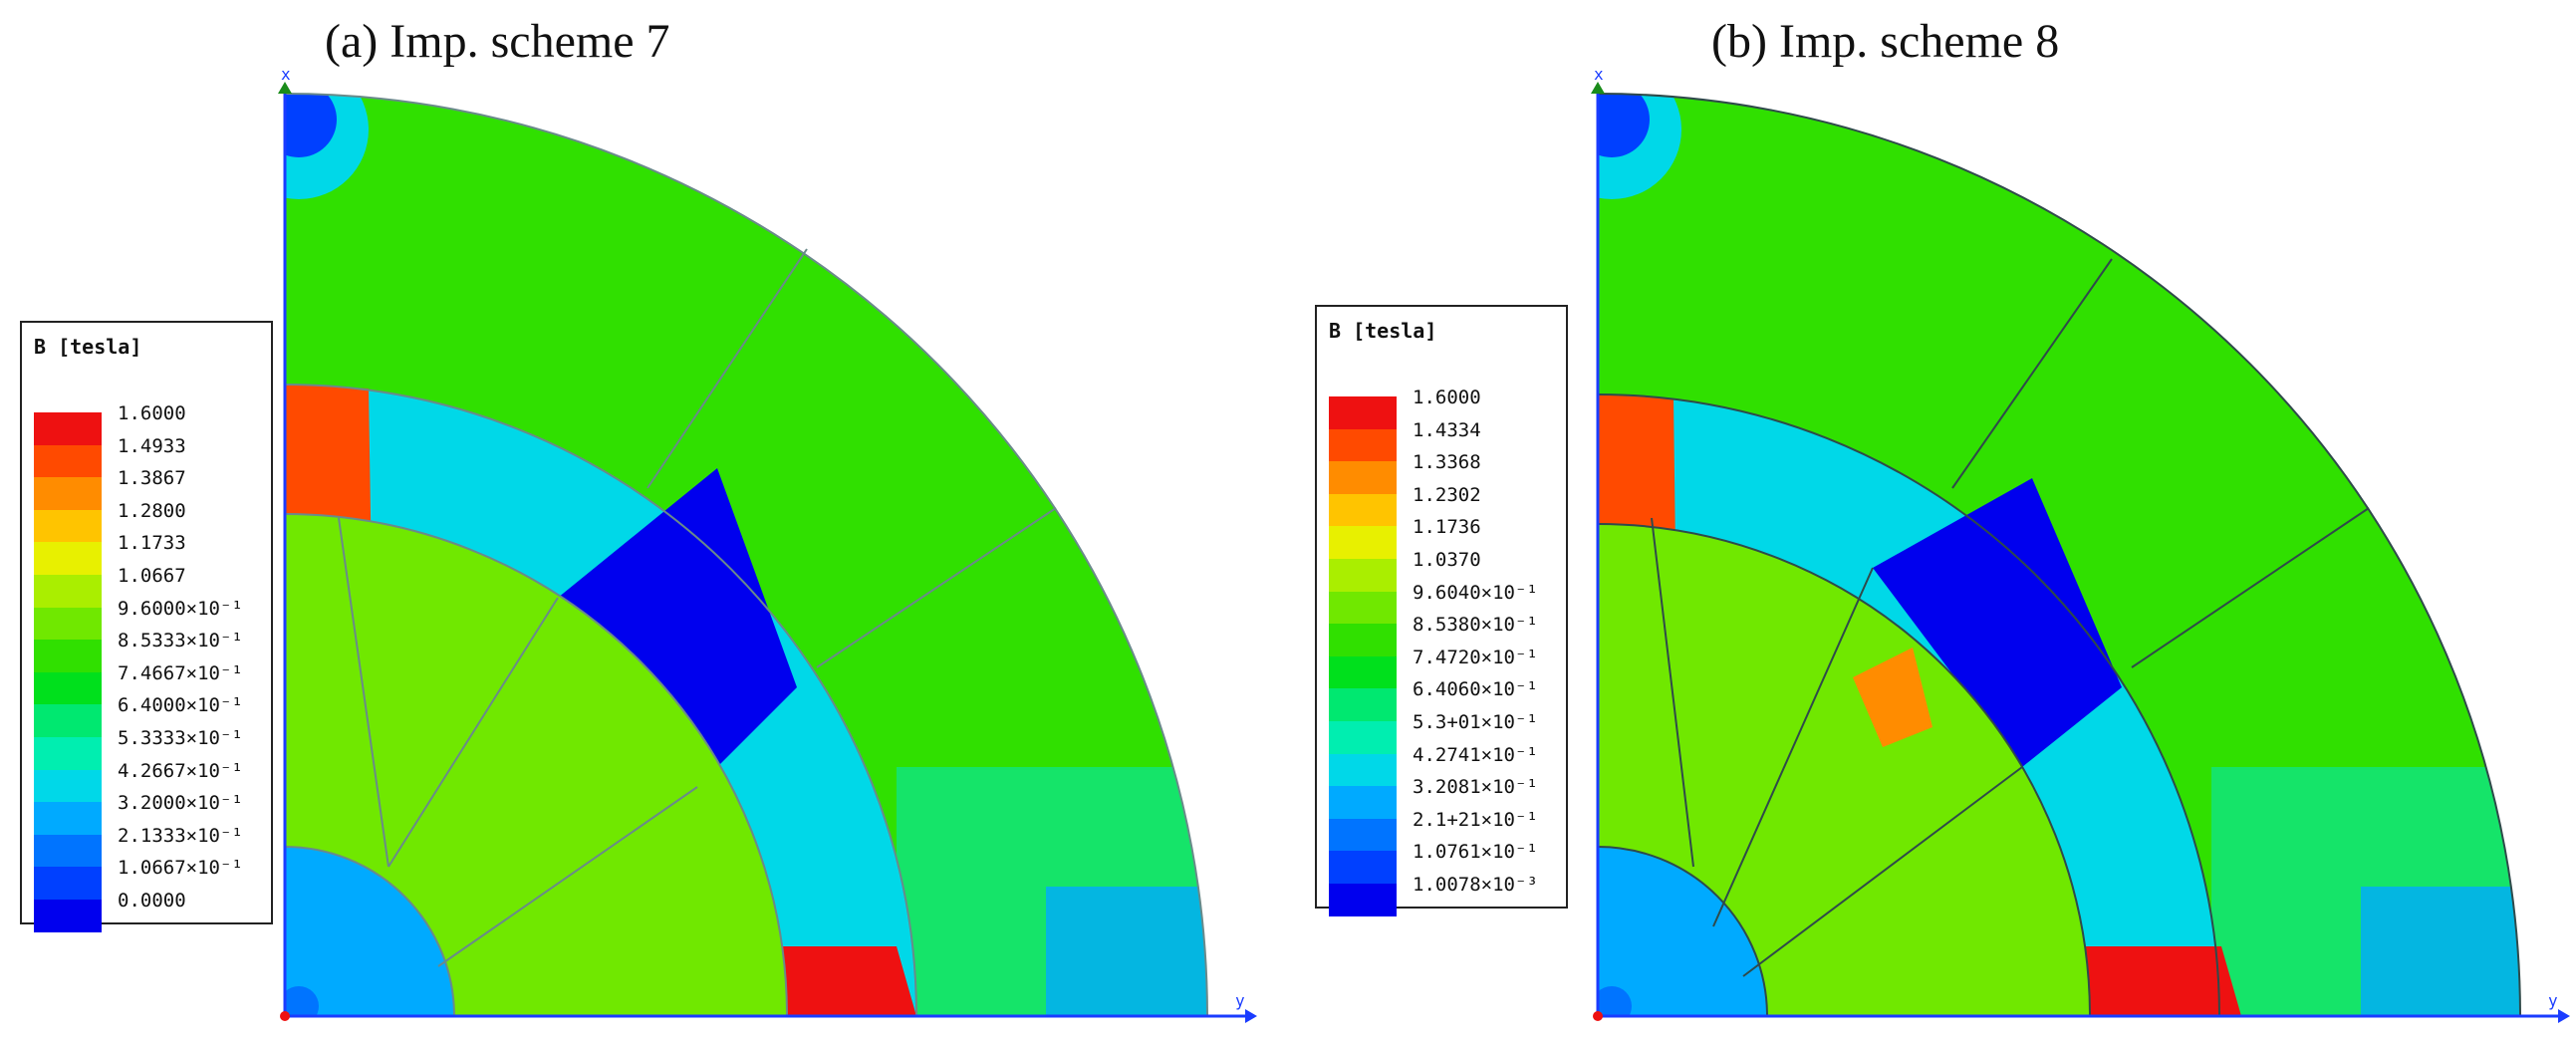 The height and width of the screenshot is (1042, 2576). What do you see at coordinates (497, 41) in the screenshot?
I see `panel-a-title: (a) Imp. scheme 7` at bounding box center [497, 41].